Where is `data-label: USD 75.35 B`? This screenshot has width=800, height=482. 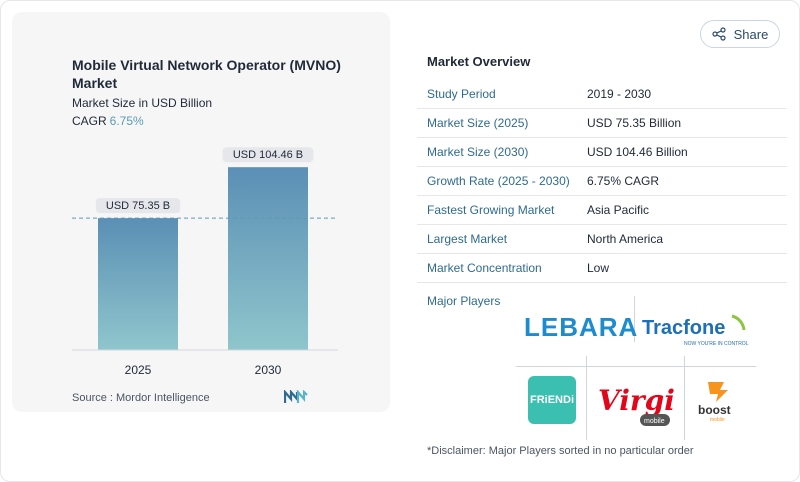
data-label: USD 75.35 B is located at coordinates (138, 206).